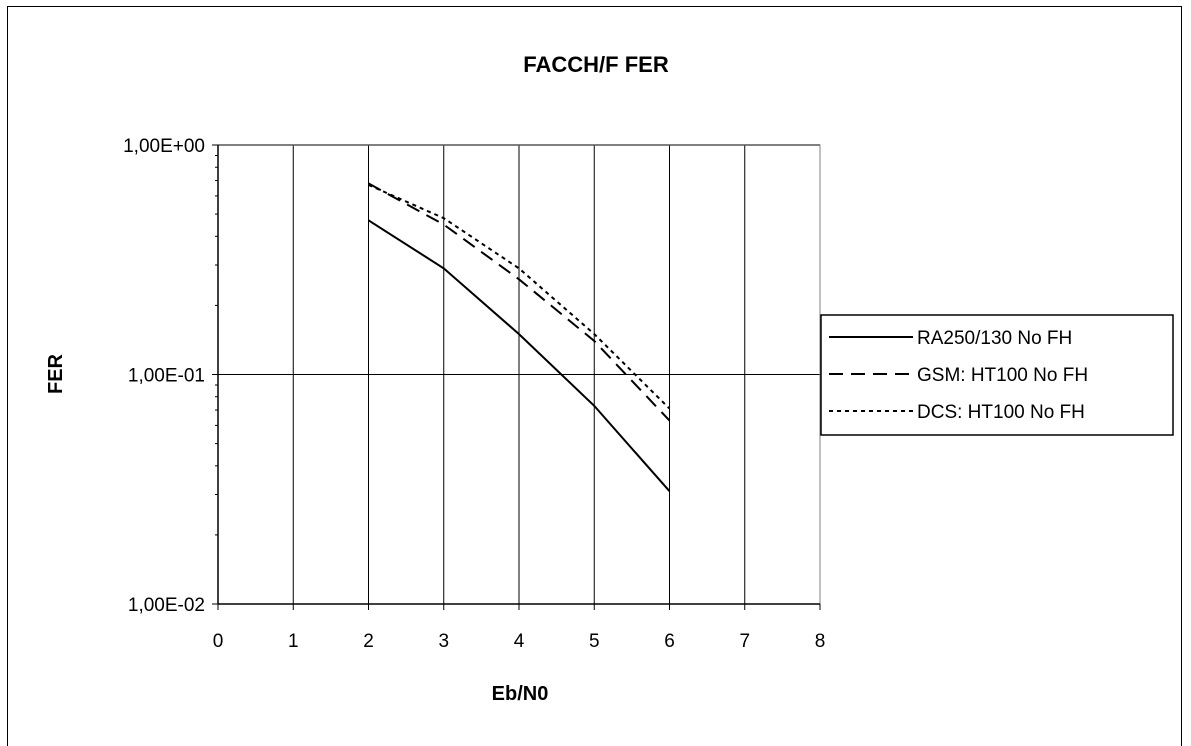 Image resolution: width=1191 pixels, height=746 pixels. What do you see at coordinates (166, 376) in the screenshot?
I see `y-tick-label: 1,00E-01` at bounding box center [166, 376].